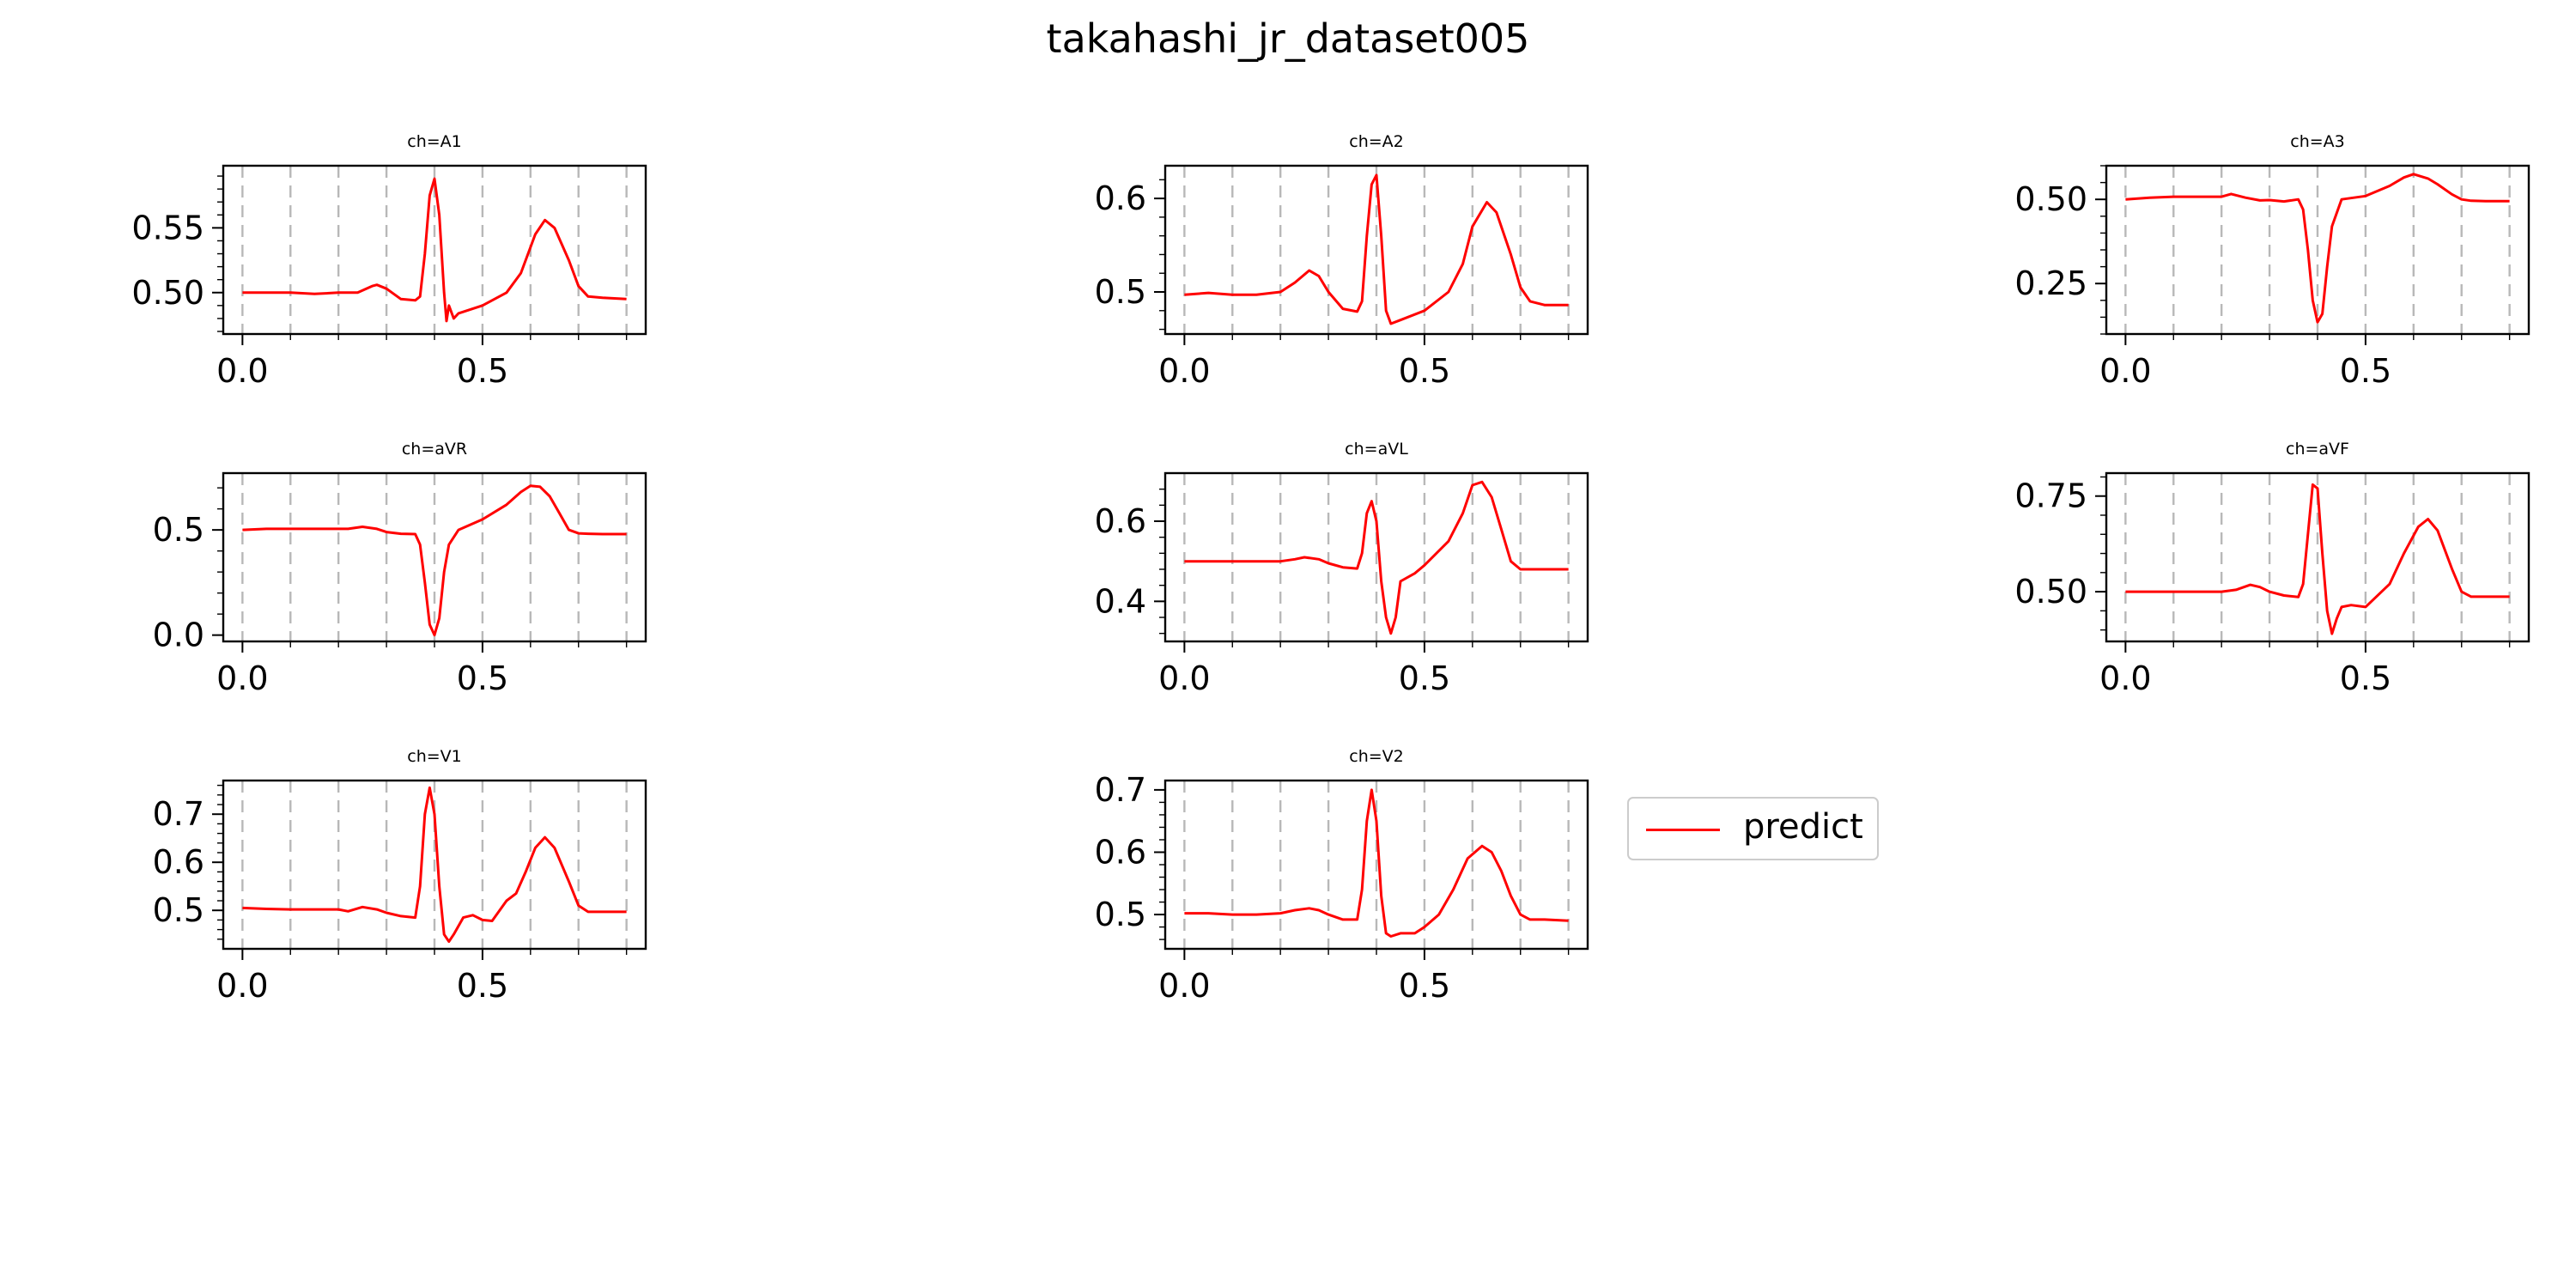 The height and width of the screenshot is (1288, 2576). I want to click on panel-title: ch=A3, so click(2317, 142).